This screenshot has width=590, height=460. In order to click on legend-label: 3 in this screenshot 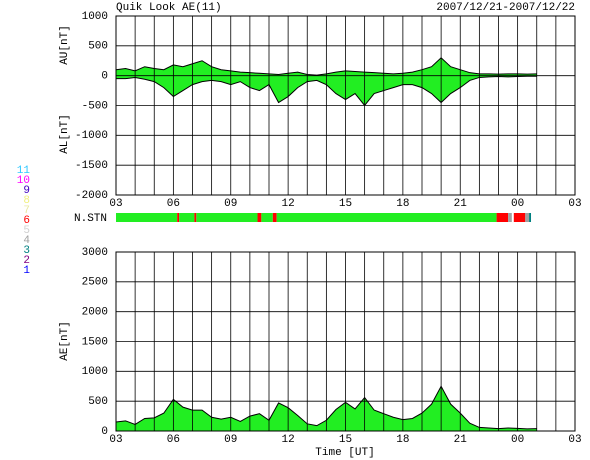, I will do `click(26, 251)`.